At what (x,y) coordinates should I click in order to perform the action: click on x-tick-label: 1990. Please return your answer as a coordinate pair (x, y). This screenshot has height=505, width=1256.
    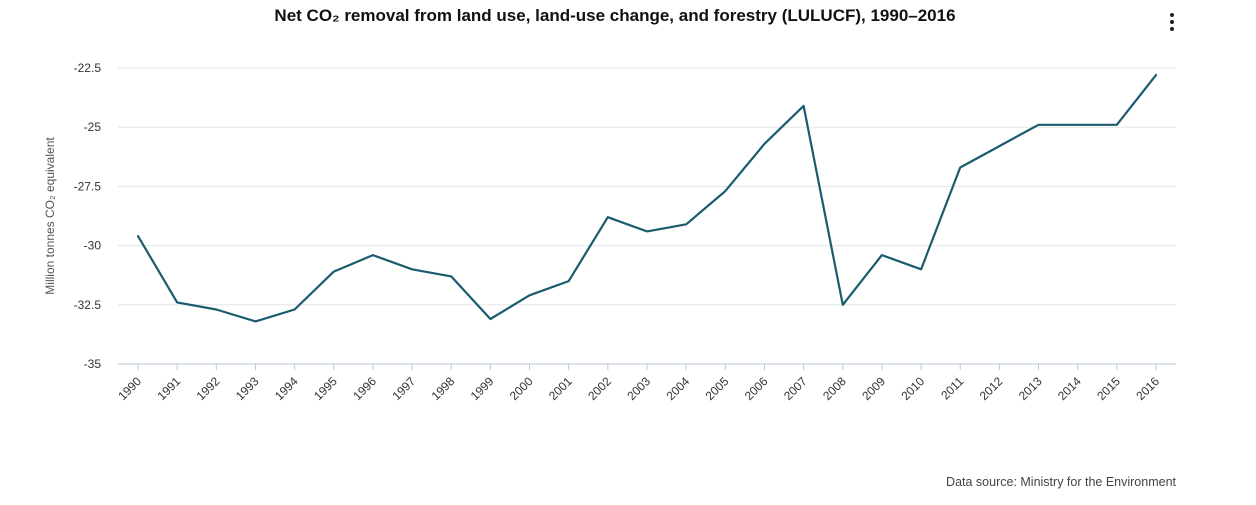
    Looking at the image, I should click on (129, 388).